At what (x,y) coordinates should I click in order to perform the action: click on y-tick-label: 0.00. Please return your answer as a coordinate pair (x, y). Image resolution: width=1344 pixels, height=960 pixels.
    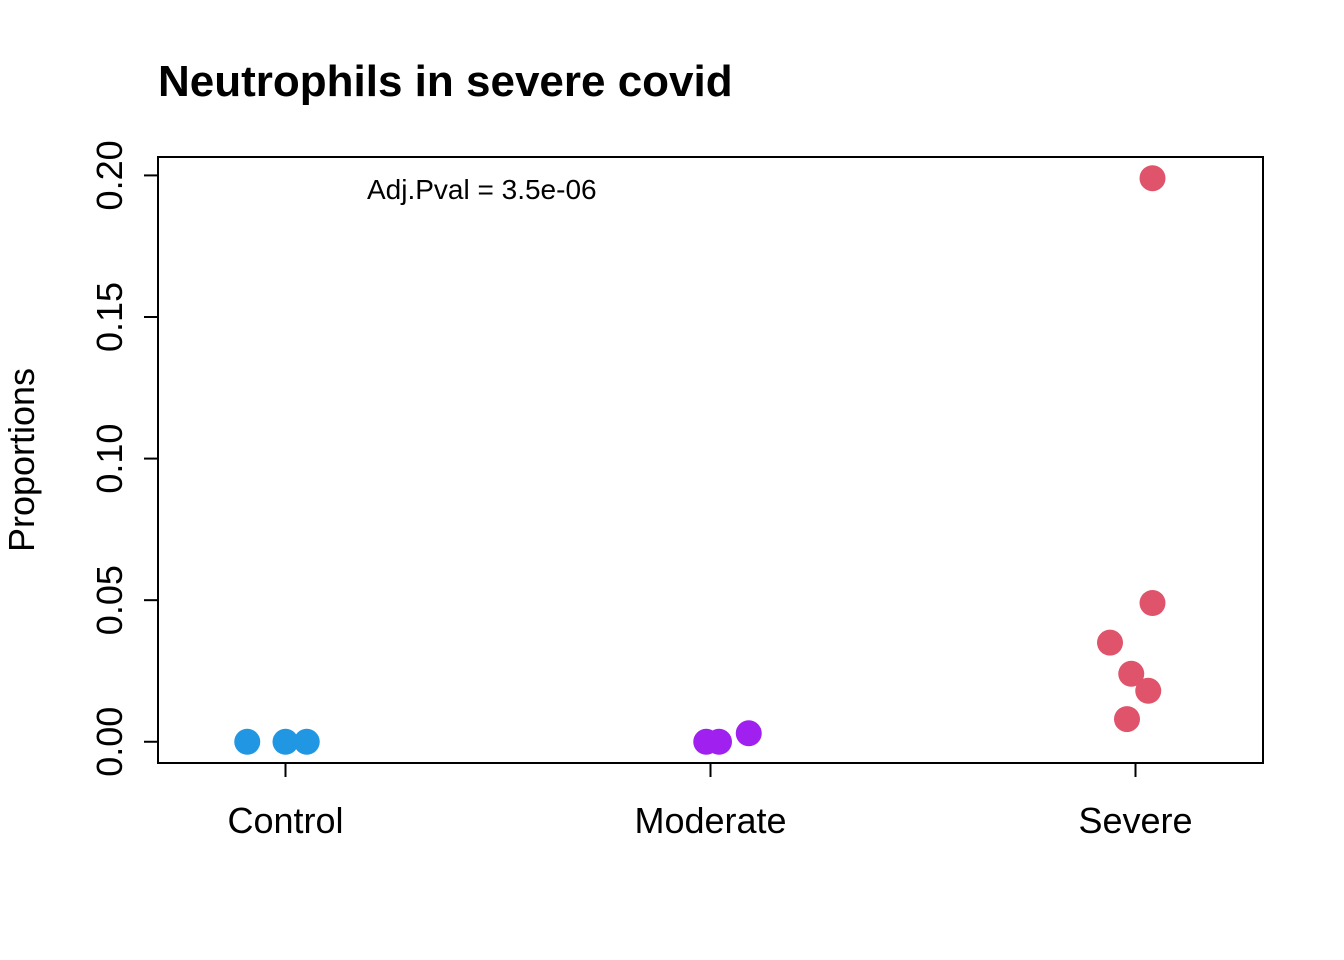
    Looking at the image, I should click on (109, 742).